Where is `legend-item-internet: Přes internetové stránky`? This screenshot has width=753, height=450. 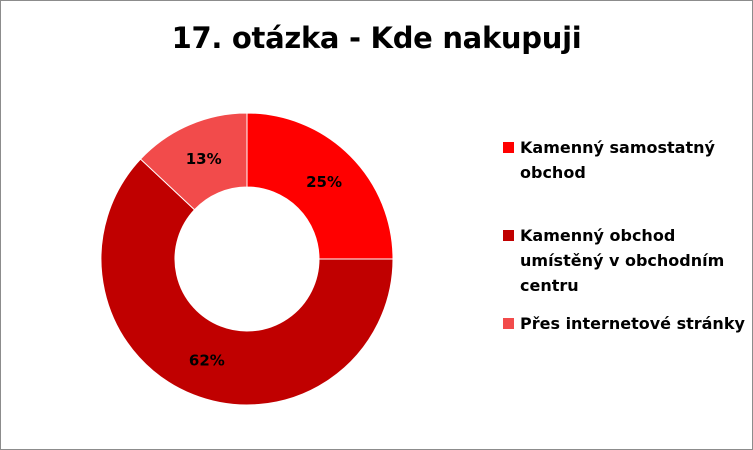 legend-item-internet: Přes internetové stránky is located at coordinates (626, 323).